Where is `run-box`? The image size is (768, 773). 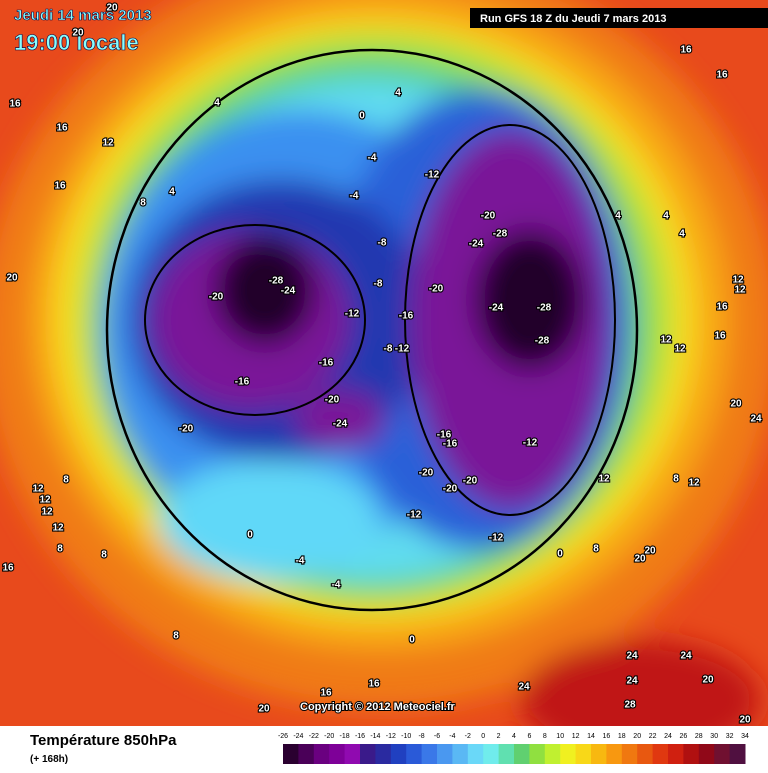
run-box is located at coordinates (619, 18).